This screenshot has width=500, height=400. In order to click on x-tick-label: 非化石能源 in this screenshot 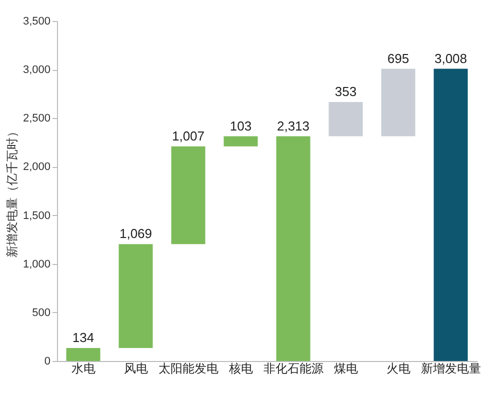, I will do `click(293, 369)`.